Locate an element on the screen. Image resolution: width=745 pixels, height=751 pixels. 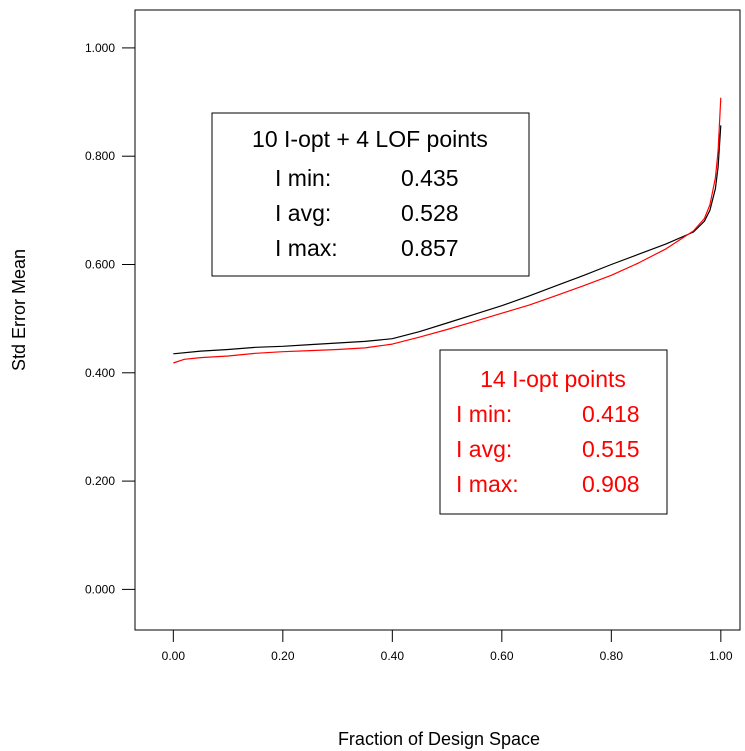
legend-red-value-avg: 0.515 is located at coordinates (611, 449).